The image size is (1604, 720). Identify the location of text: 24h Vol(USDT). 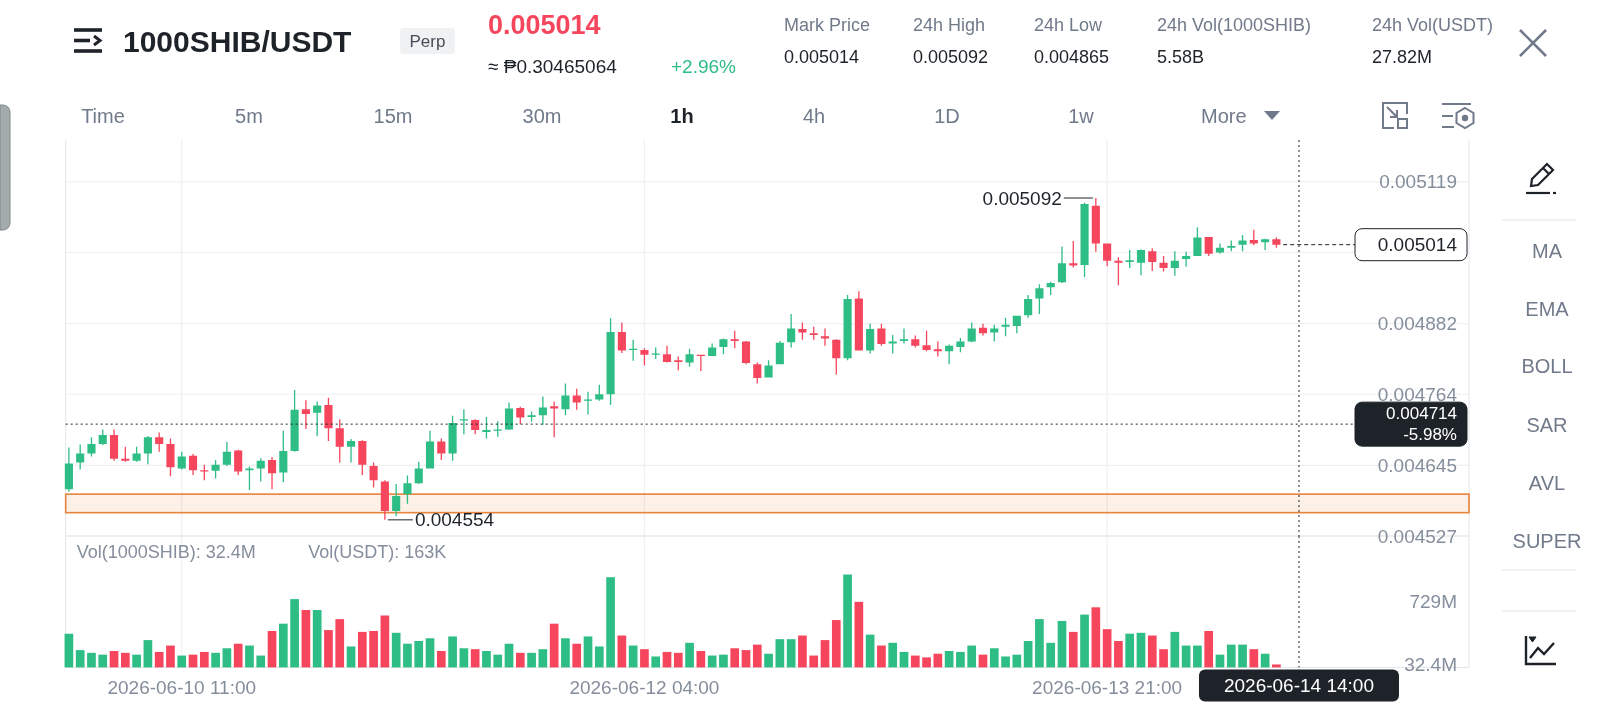
(1433, 25).